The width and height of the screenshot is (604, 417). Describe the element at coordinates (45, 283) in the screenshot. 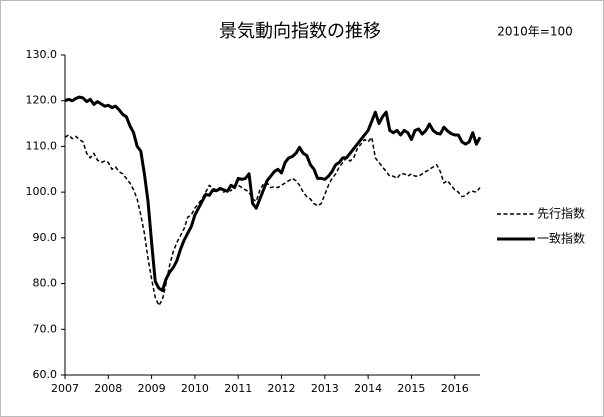

I see `y-tick-label: 80.0` at that location.